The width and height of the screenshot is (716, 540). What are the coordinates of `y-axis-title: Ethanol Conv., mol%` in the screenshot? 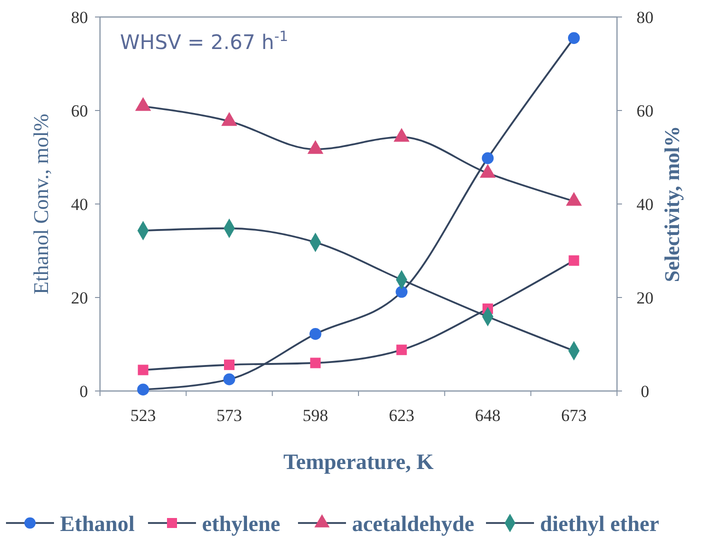 It's located at (41, 204).